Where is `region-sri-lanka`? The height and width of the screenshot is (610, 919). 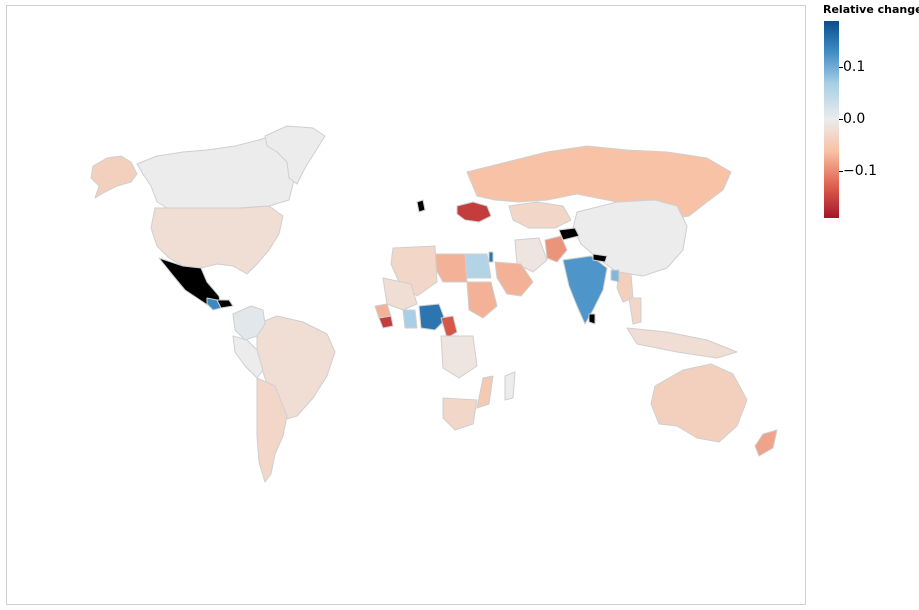 region-sri-lanka is located at coordinates (592, 319).